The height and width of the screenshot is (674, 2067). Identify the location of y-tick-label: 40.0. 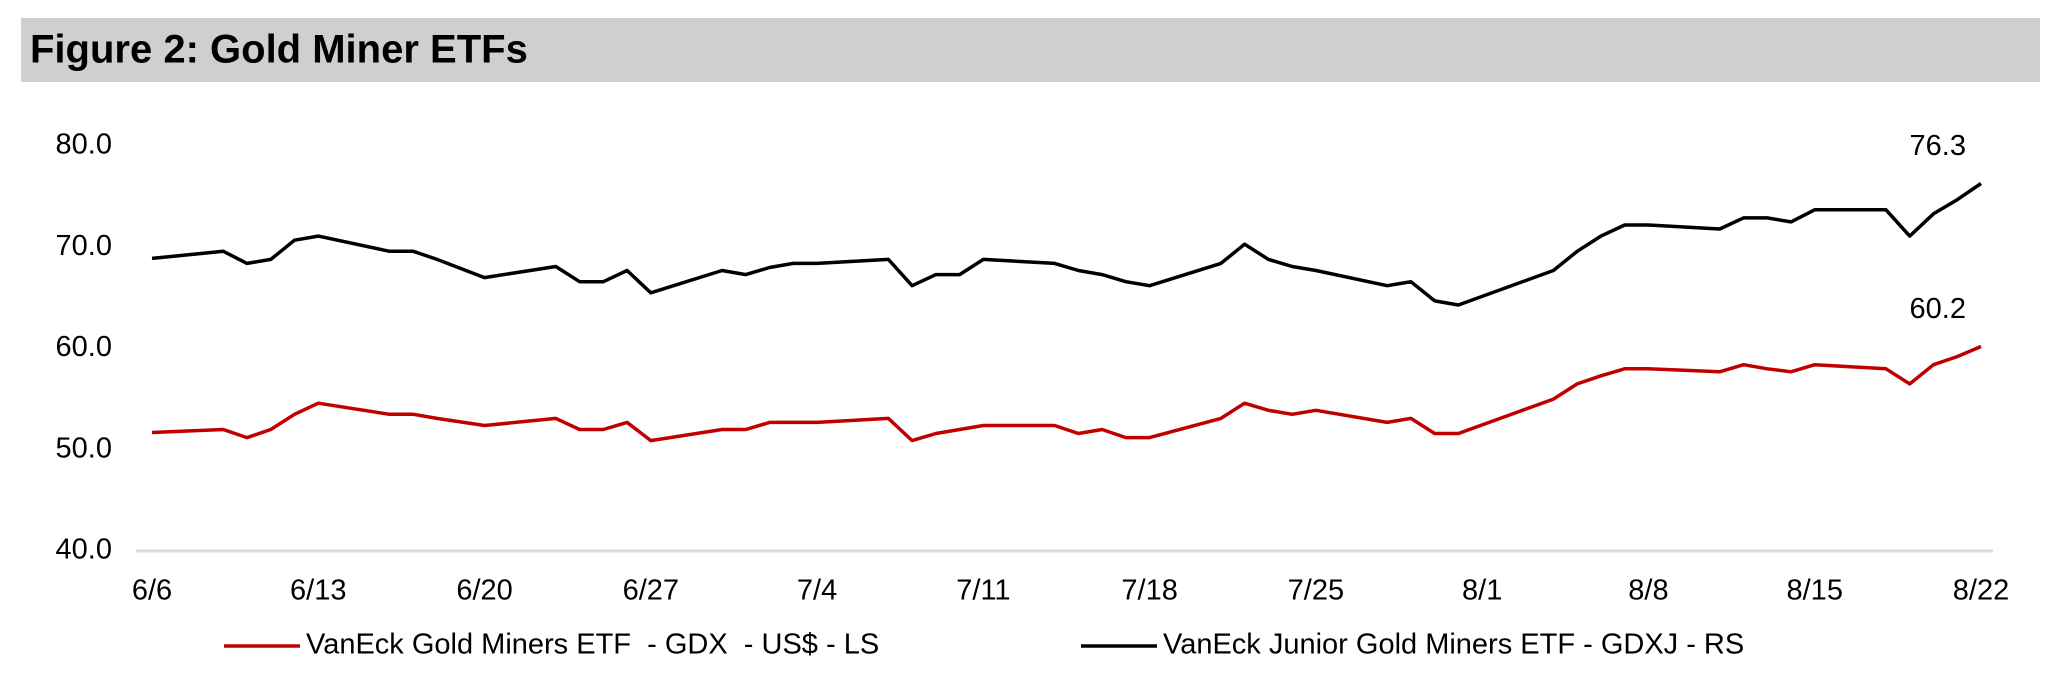
(84, 550).